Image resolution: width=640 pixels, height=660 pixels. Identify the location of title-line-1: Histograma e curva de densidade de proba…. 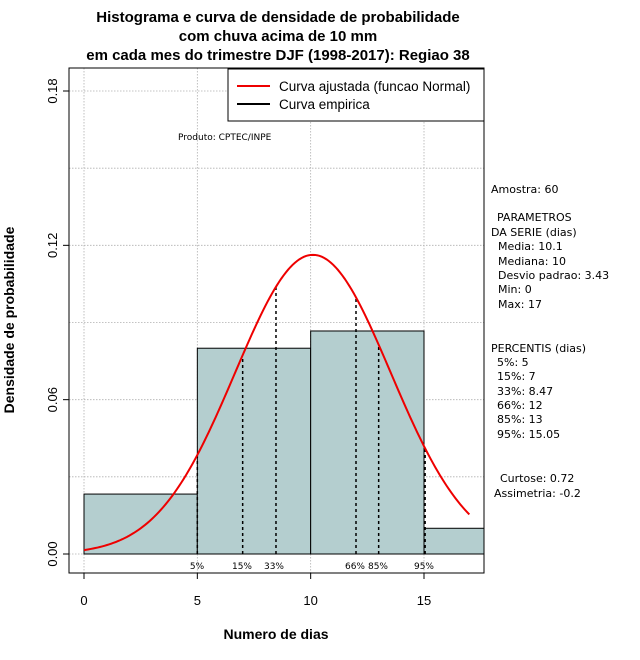
(277, 17).